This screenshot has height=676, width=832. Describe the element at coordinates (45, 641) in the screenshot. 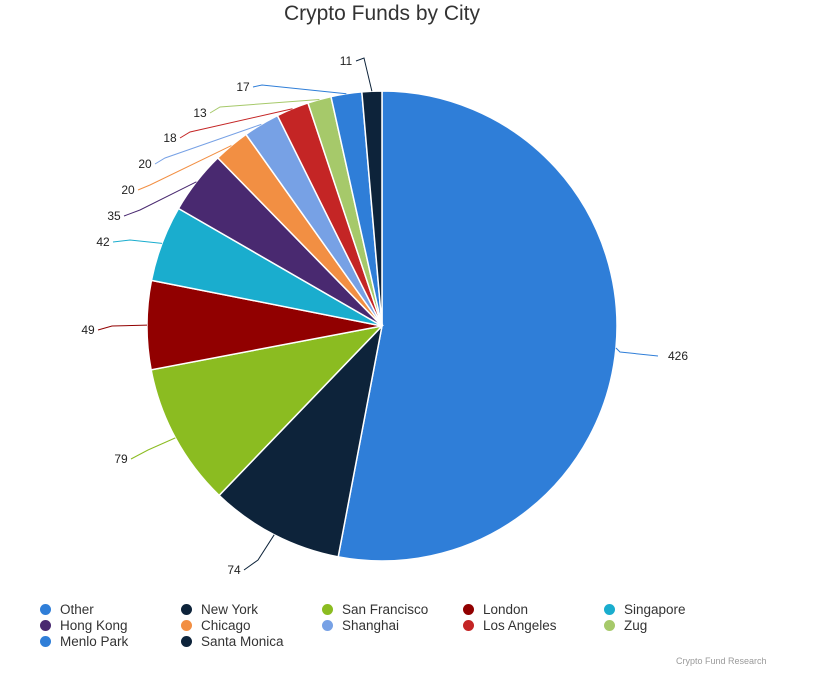

I see `legend-swatch-menlo-park` at that location.